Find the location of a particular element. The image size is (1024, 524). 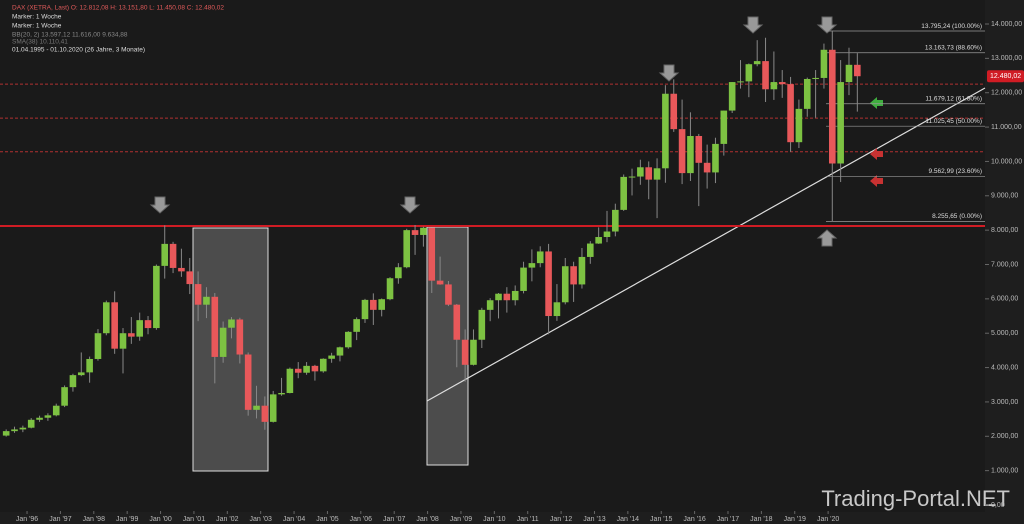

y-tick-label: 12.000,00 is located at coordinates (1006, 93).